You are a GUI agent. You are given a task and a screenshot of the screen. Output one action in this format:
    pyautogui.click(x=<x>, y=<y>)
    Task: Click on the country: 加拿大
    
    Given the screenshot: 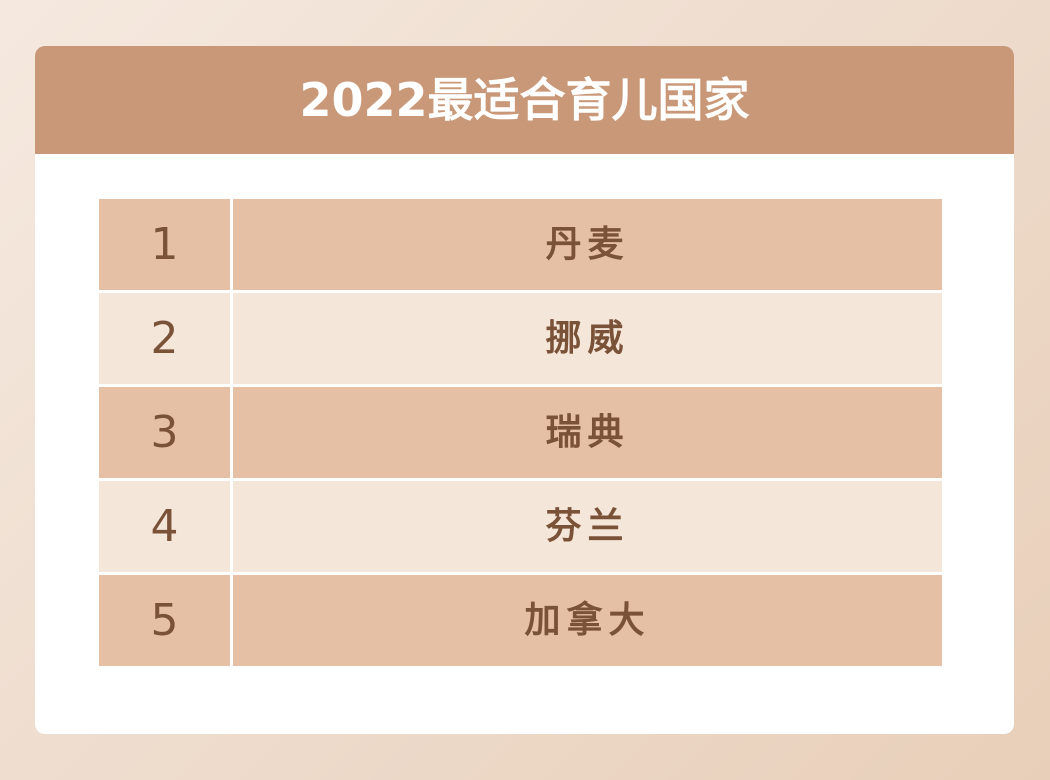 What is the action you would take?
    pyautogui.click(x=587, y=620)
    